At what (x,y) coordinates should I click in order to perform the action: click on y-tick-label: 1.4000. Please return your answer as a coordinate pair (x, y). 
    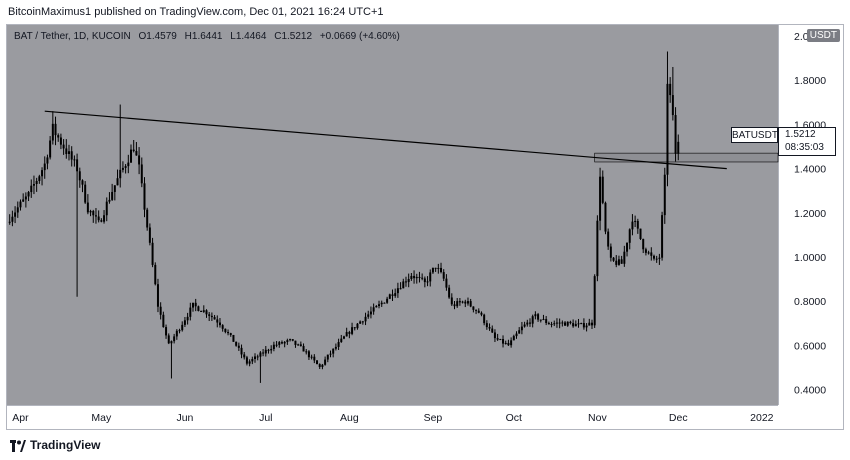
    Looking at the image, I should click on (810, 170).